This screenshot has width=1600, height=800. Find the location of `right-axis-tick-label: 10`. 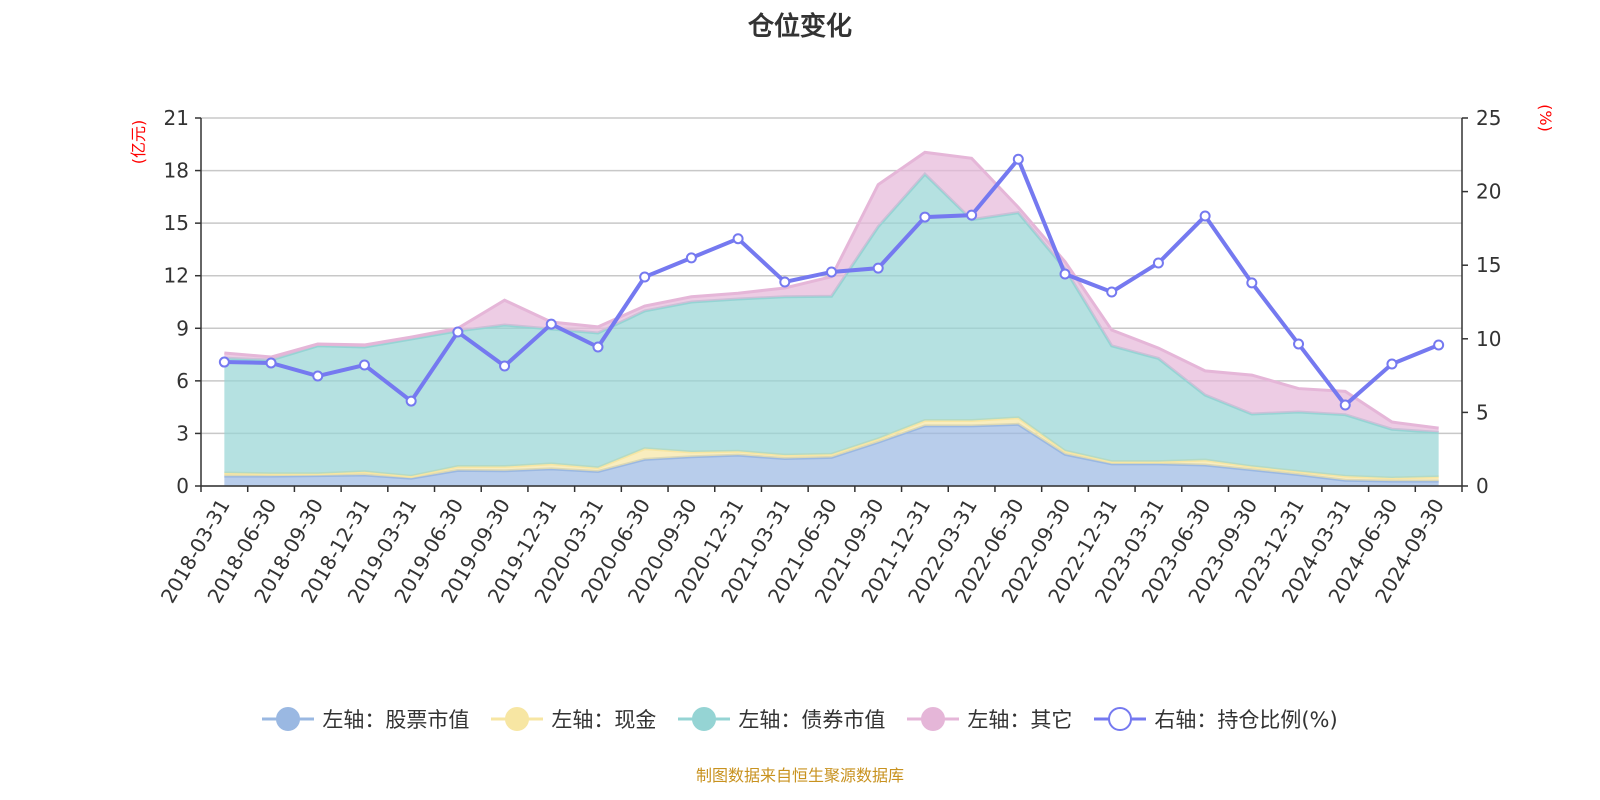

right-axis-tick-label: 10 is located at coordinates (1488, 339).